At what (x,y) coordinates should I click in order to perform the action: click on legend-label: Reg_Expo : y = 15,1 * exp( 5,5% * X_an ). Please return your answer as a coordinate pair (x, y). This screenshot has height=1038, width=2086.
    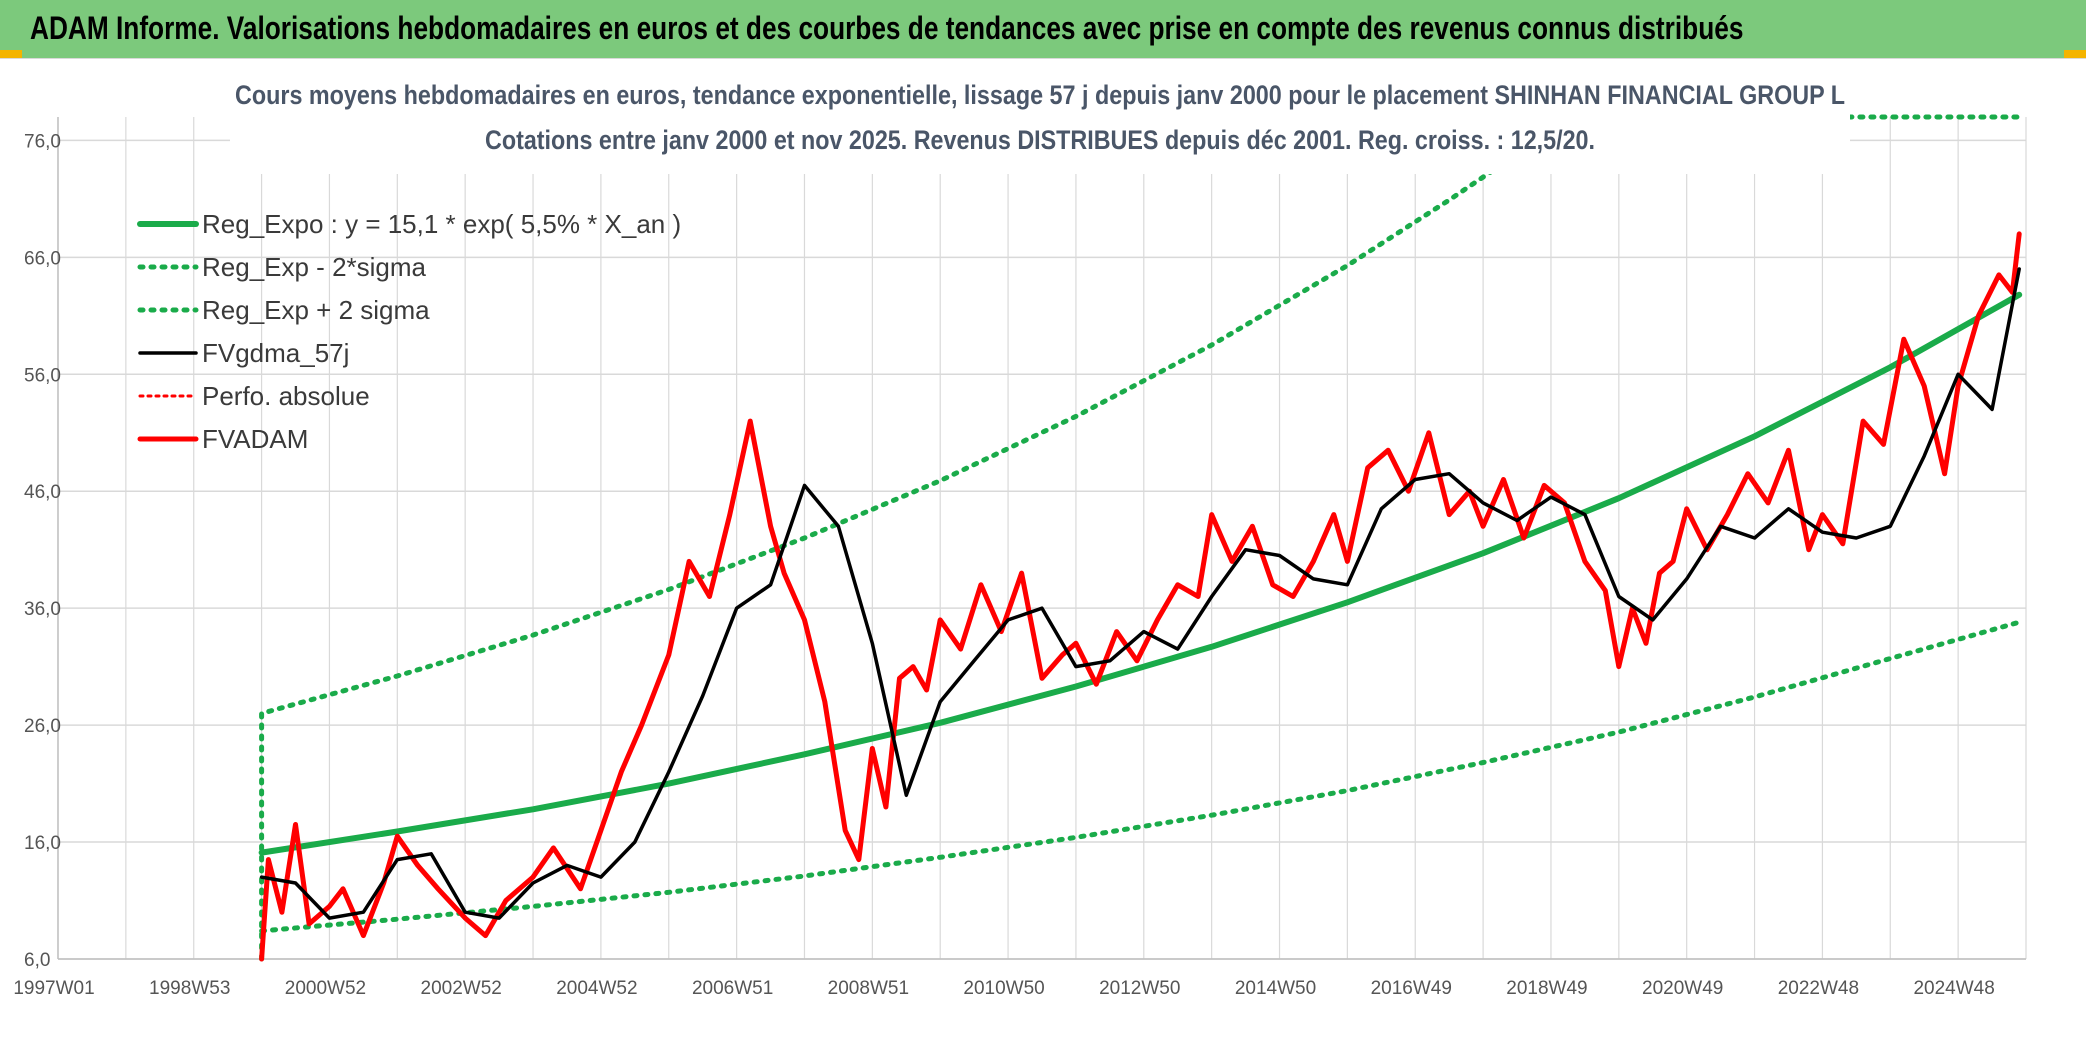
    Looking at the image, I should click on (441, 224).